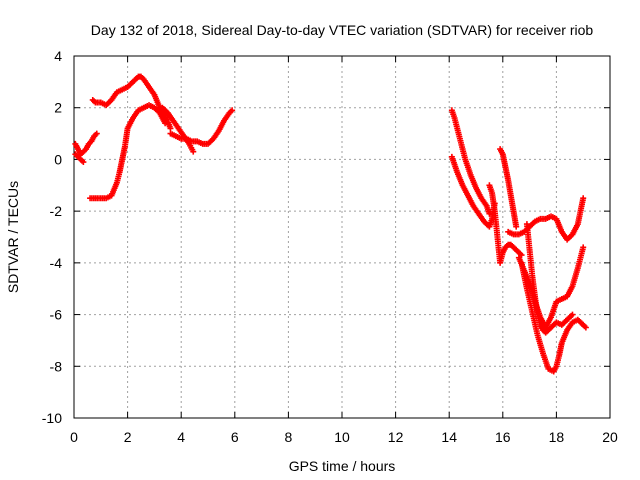 The image size is (640, 480). Describe the element at coordinates (449, 437) in the screenshot. I see `x-tick-label: 14` at that location.